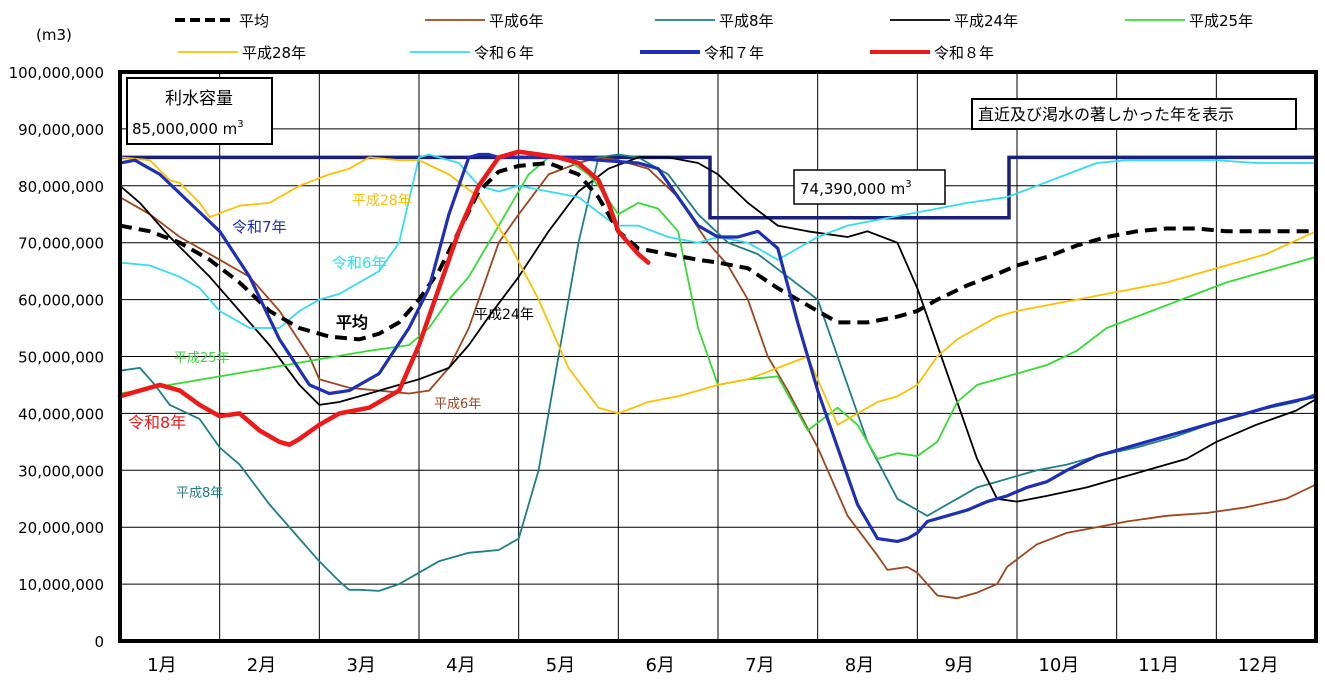 This screenshot has width=1325, height=681. I want to click on legend-label-h8: 平成8年, so click(746, 21).